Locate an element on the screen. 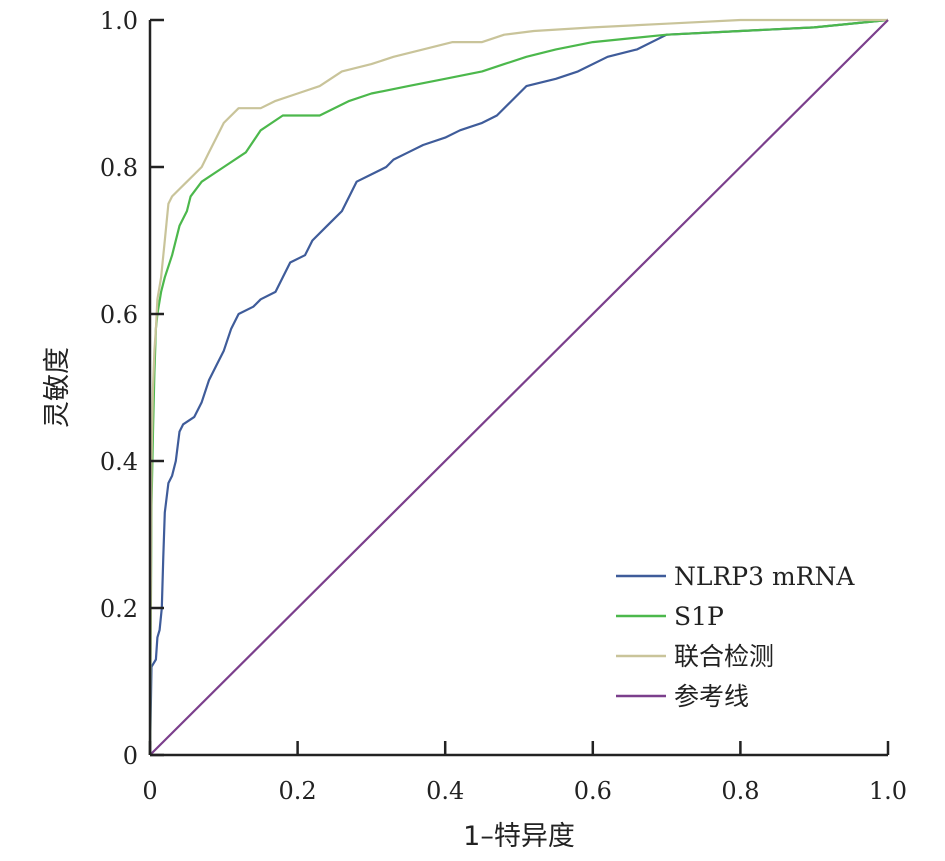 This screenshot has width=945, height=861. x-tick-label: 0.4 is located at coordinates (445, 791).